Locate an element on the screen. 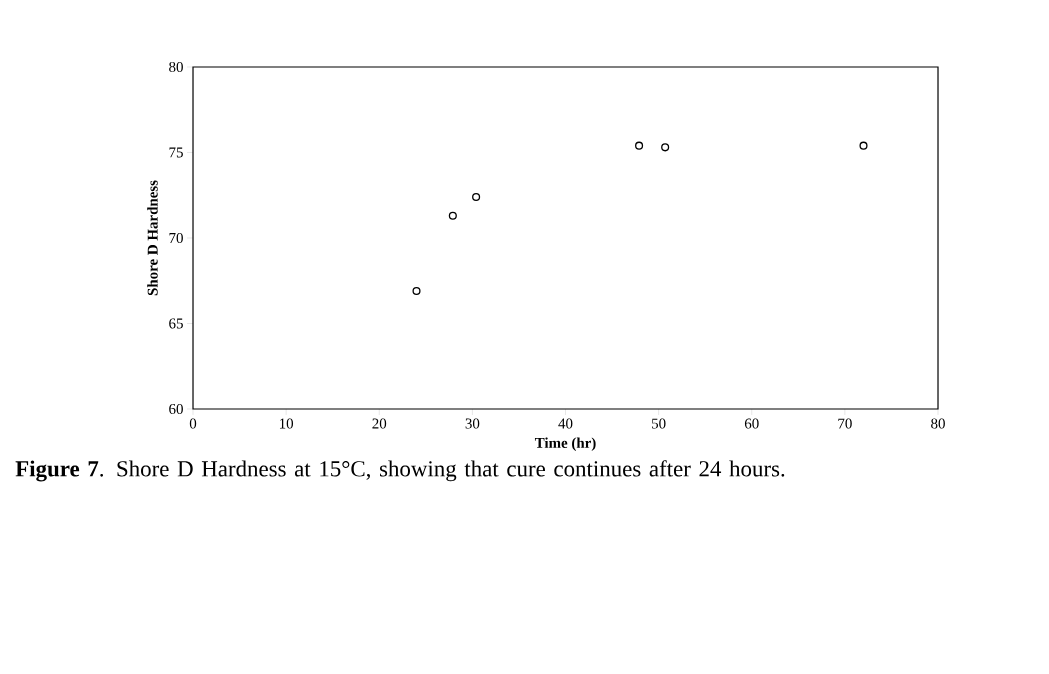  y-tick-label: 75 is located at coordinates (176, 152).